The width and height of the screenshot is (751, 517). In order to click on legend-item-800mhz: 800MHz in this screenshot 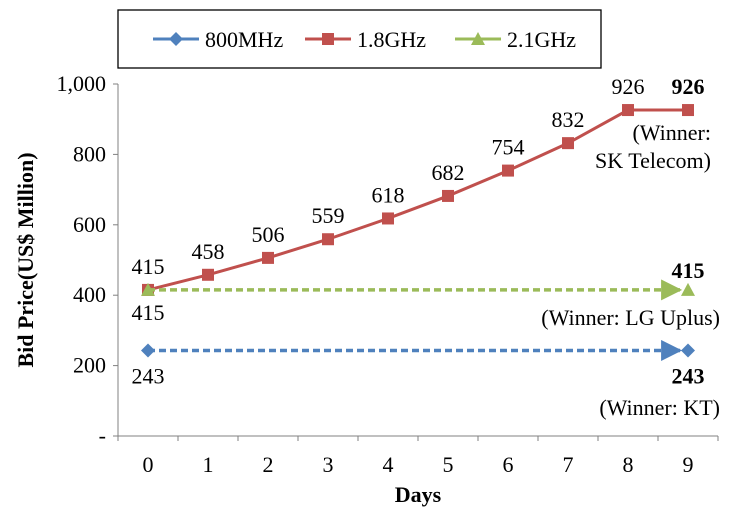, I will do `click(218, 39)`.